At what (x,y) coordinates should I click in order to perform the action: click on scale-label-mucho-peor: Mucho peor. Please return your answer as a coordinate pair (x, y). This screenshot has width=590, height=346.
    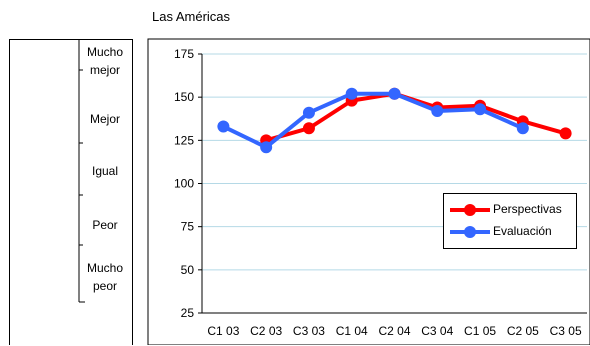
    Looking at the image, I should click on (105, 277).